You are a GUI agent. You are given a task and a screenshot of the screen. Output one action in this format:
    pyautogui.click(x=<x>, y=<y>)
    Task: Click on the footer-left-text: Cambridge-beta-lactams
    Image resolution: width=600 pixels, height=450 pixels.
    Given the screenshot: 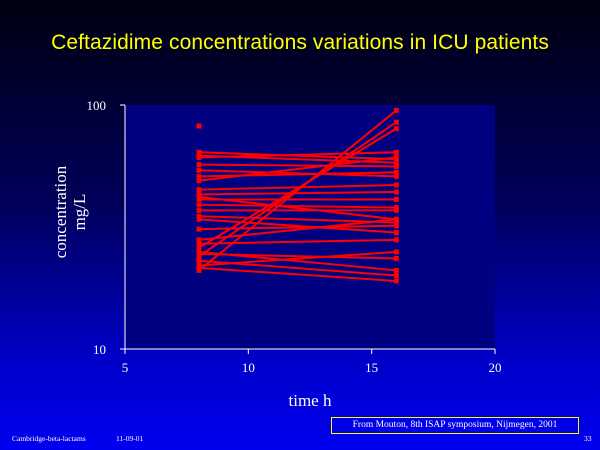 What is the action you would take?
    pyautogui.click(x=49, y=438)
    